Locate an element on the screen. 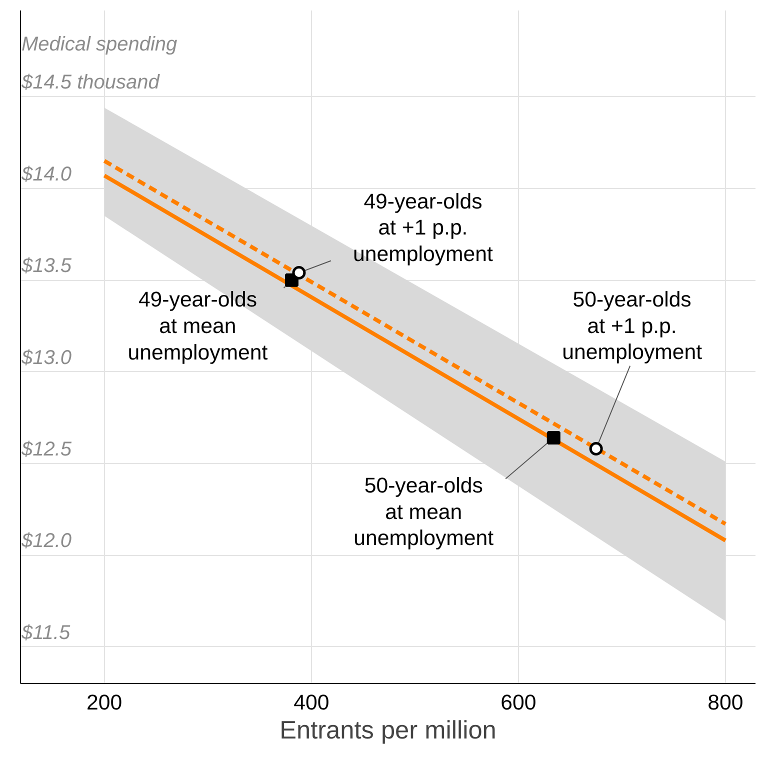  x-tick-label: 600 is located at coordinates (518, 702).